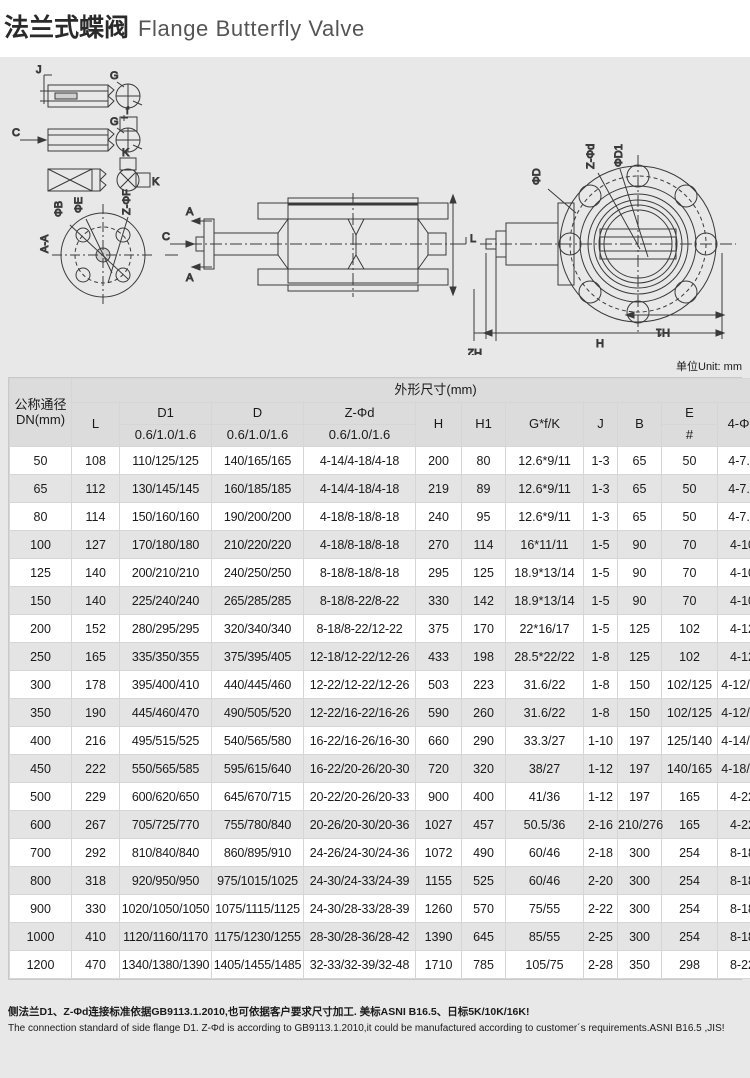 The width and height of the screenshot is (750, 1078). Describe the element at coordinates (544, 796) in the screenshot. I see `cell-gfk: 41/36` at that location.